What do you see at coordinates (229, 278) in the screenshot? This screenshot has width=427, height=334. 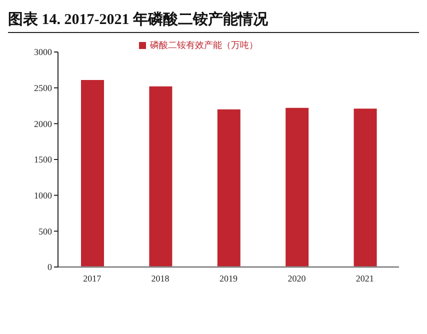 I see `x-tick-label: 2019` at bounding box center [229, 278].